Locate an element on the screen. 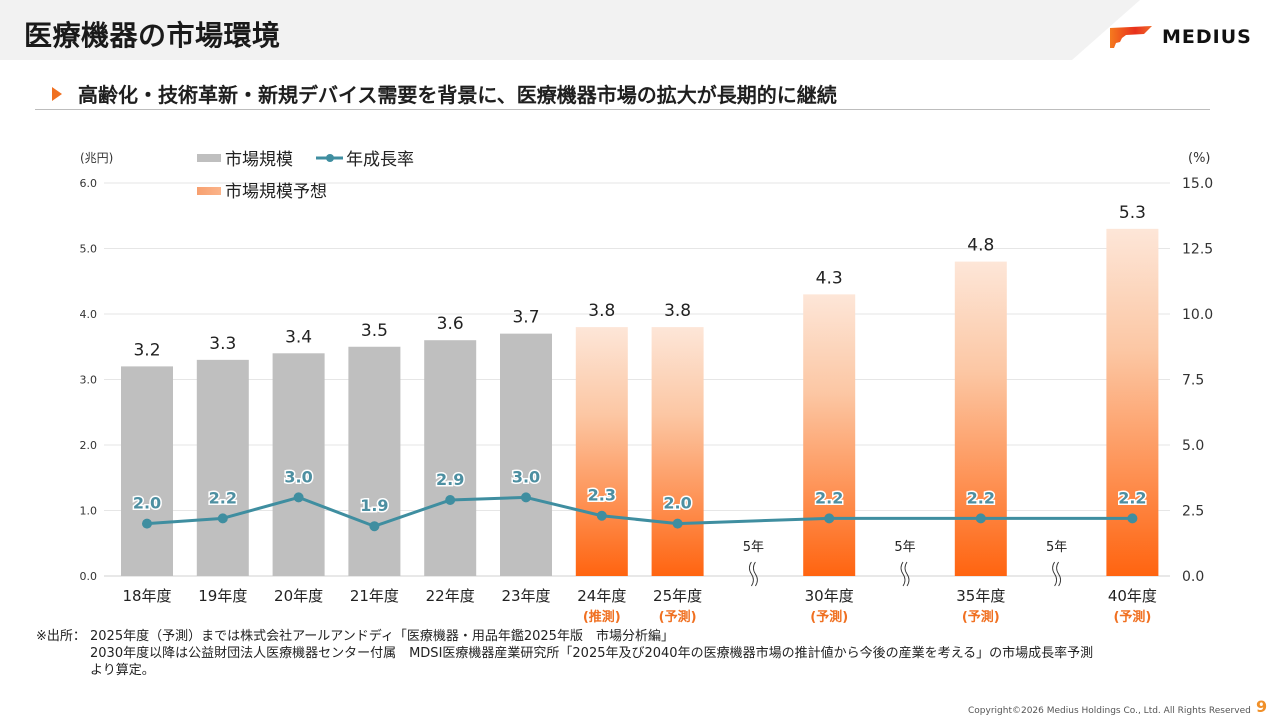 This screenshot has height=720, width=1280. header-band is located at coordinates (640, 30).